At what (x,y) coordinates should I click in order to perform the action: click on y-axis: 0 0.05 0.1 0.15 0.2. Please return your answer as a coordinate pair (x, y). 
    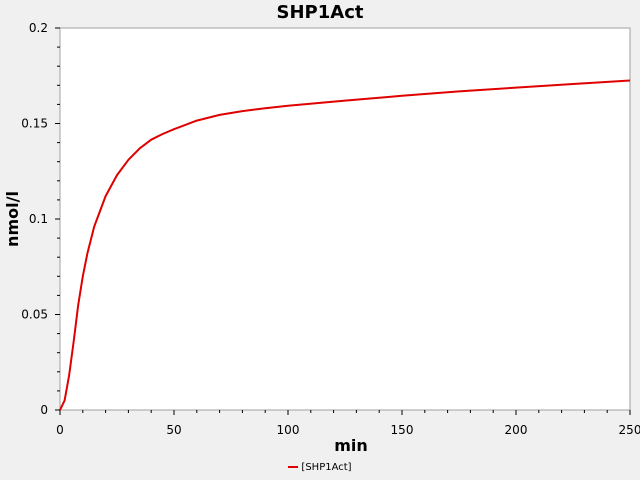
    Looking at the image, I should click on (40, 219).